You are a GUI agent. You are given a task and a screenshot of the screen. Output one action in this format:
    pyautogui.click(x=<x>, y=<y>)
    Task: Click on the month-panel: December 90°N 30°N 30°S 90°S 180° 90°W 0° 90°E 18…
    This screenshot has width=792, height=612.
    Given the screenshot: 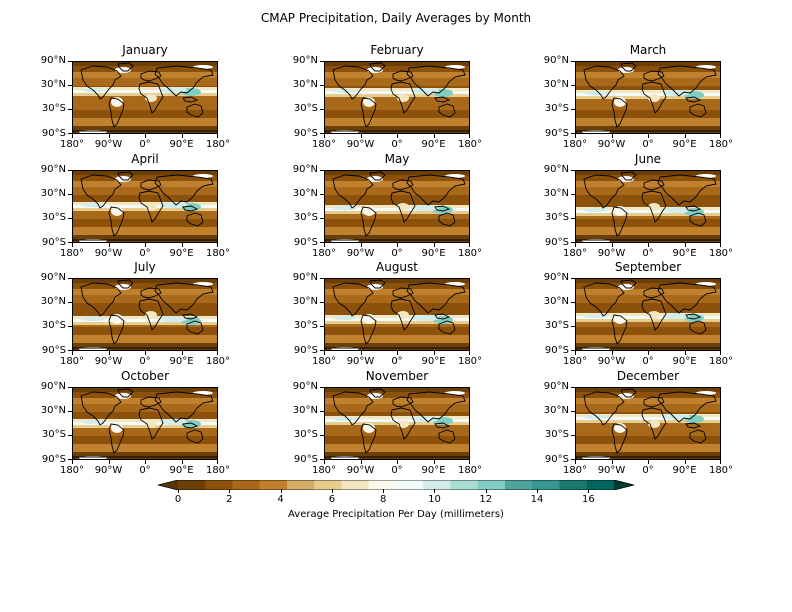 What is the action you would take?
    pyautogui.click(x=638, y=422)
    